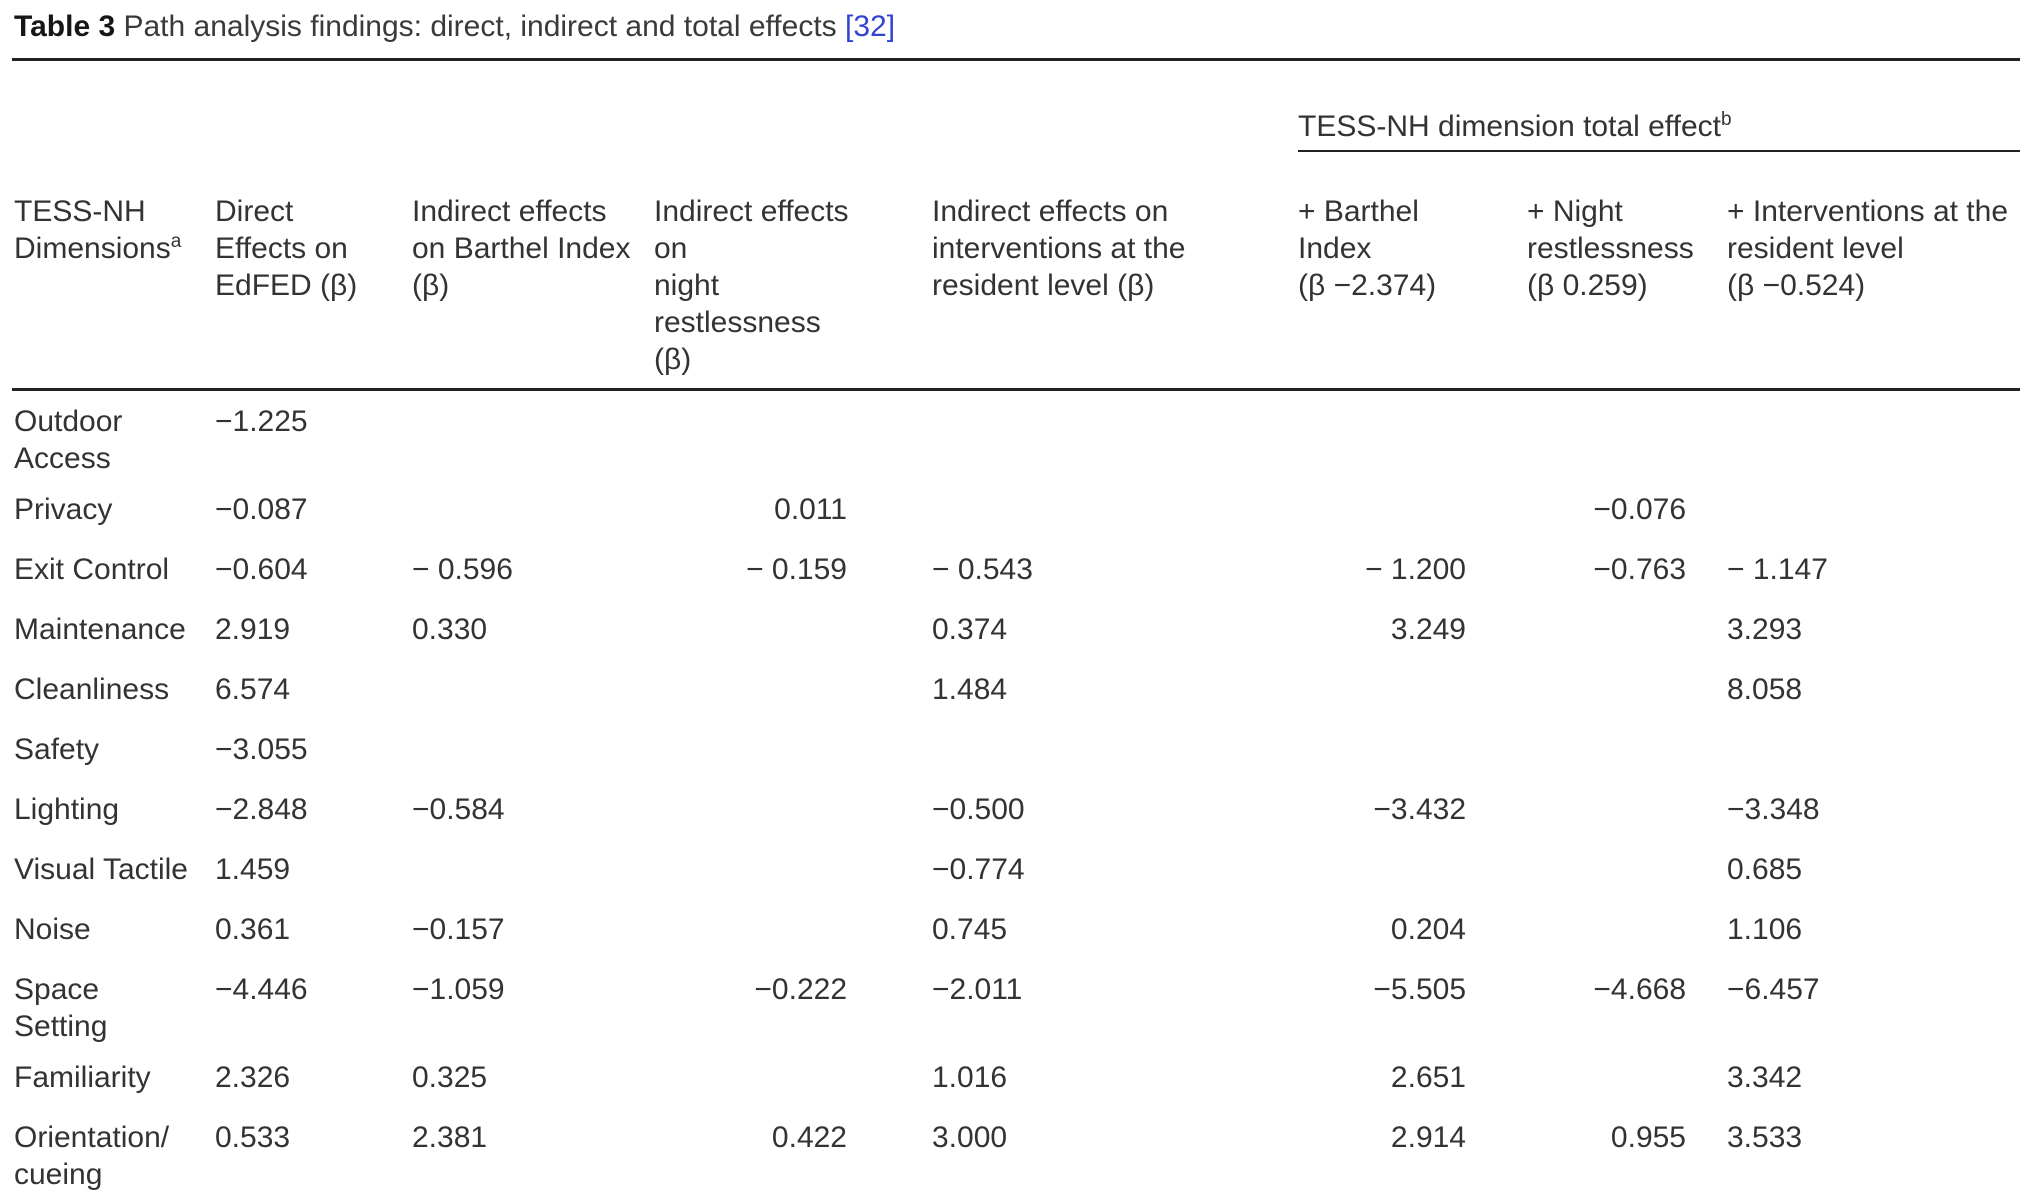 This screenshot has width=2020, height=1195. I want to click on row-label: Noise, so click(112, 929).